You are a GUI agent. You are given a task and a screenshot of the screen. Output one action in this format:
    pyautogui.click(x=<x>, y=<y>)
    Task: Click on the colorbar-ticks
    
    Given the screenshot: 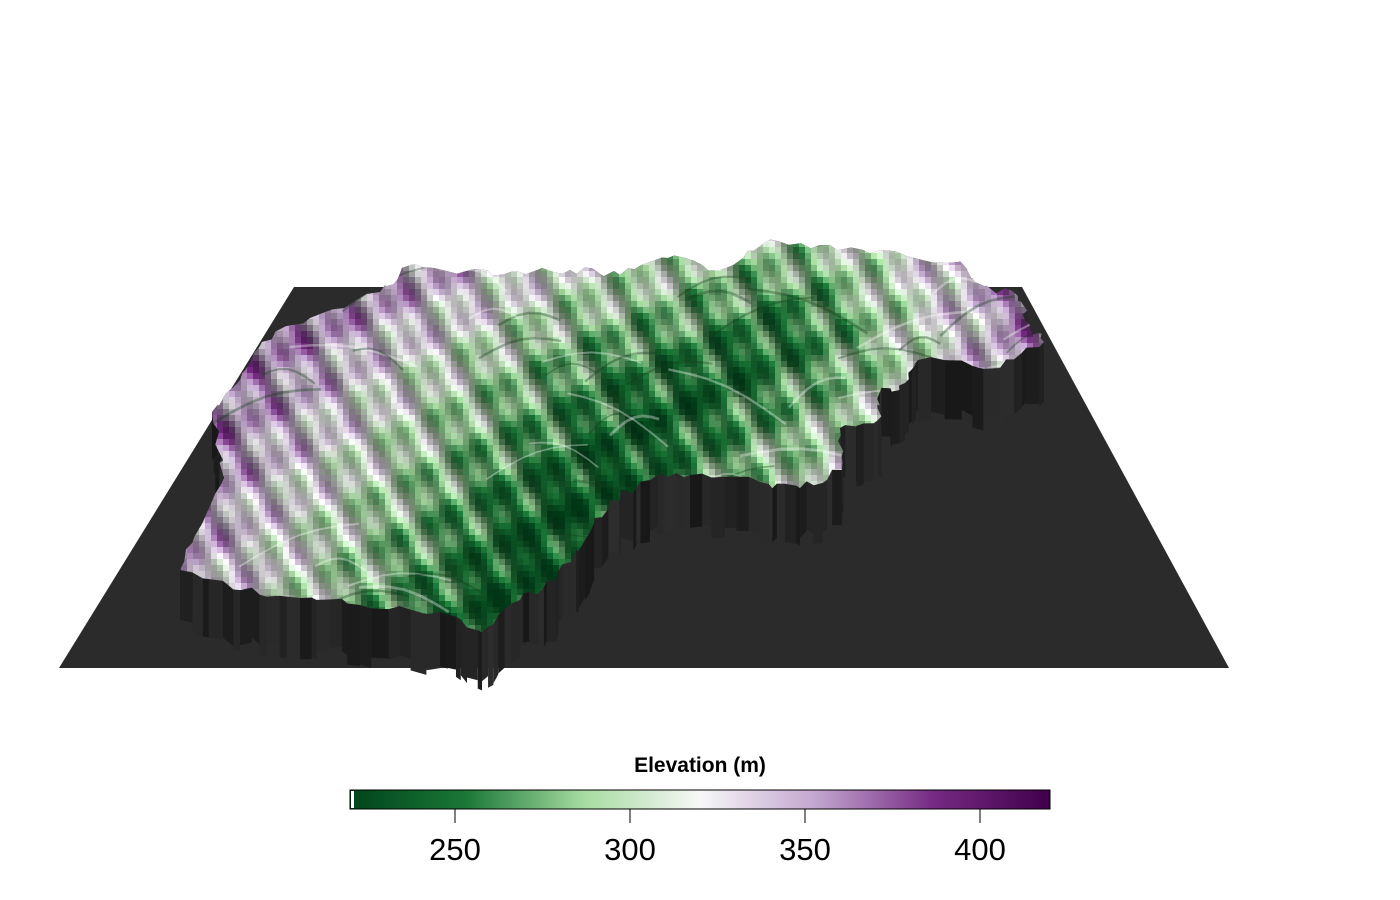 What is the action you would take?
    pyautogui.click(x=666, y=807)
    